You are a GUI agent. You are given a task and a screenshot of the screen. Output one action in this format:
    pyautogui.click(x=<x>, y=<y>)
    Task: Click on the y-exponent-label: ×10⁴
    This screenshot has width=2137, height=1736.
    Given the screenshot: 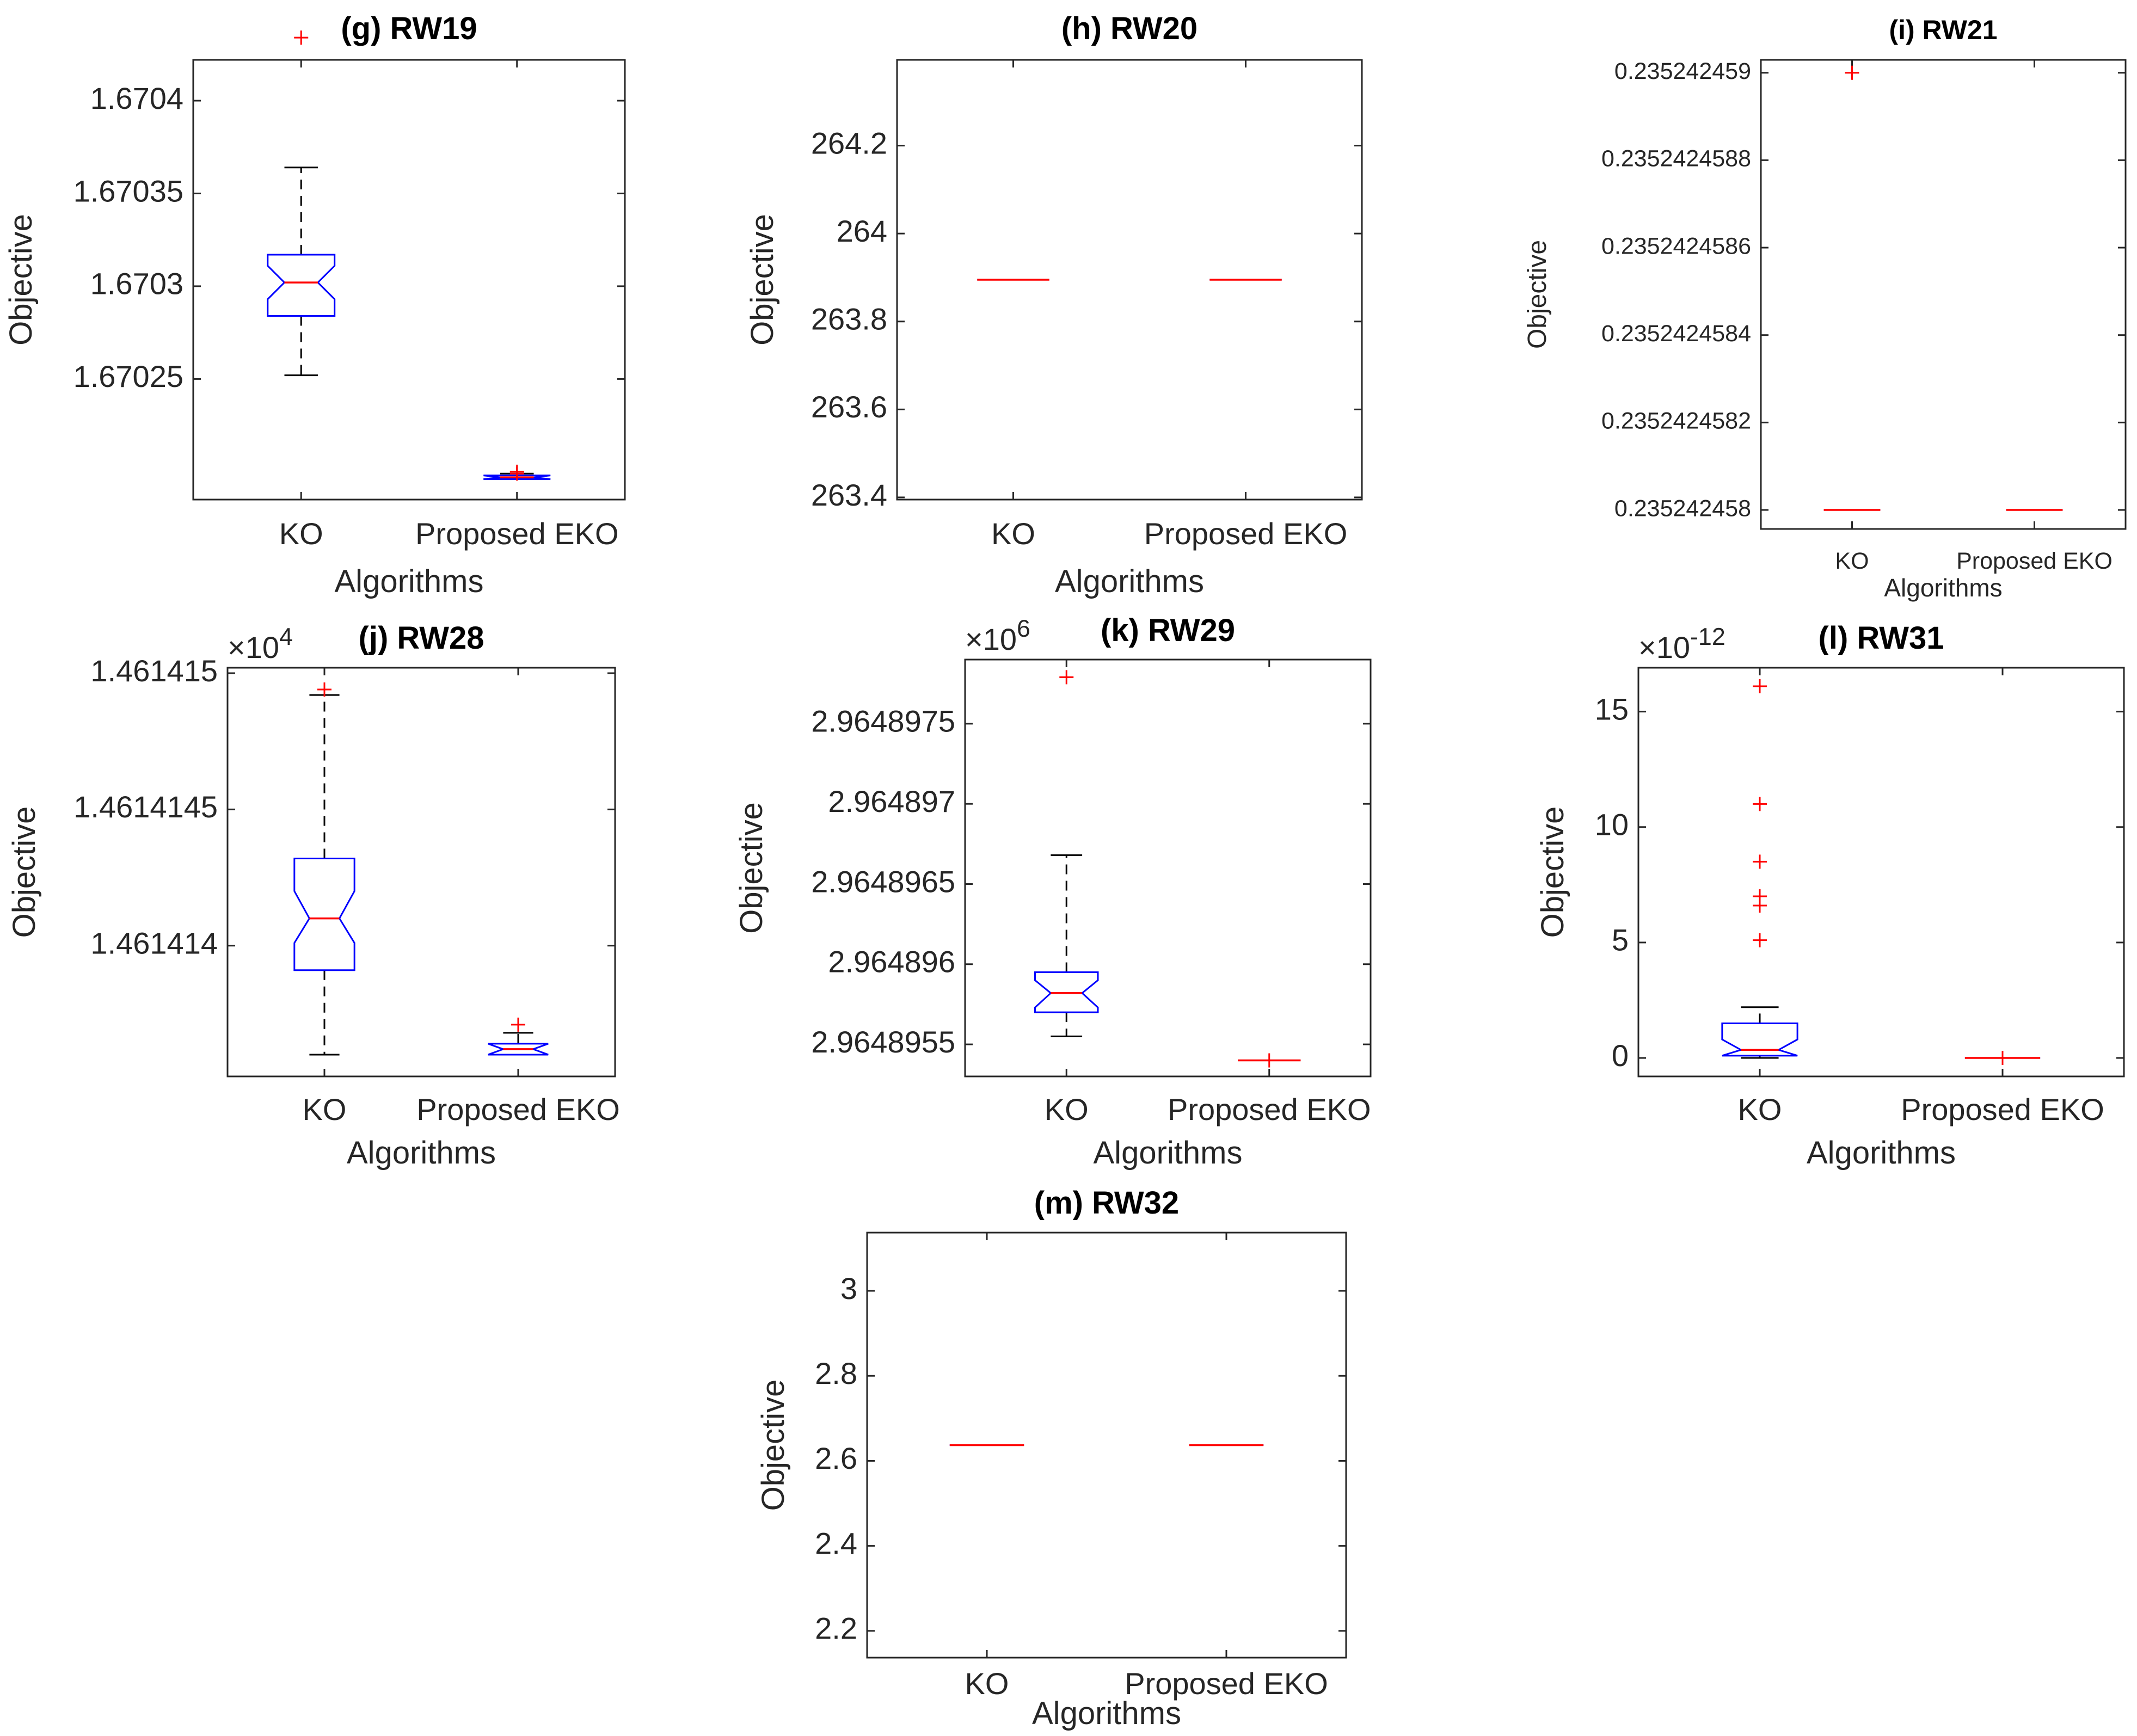 What is the action you would take?
    pyautogui.click(x=260, y=643)
    